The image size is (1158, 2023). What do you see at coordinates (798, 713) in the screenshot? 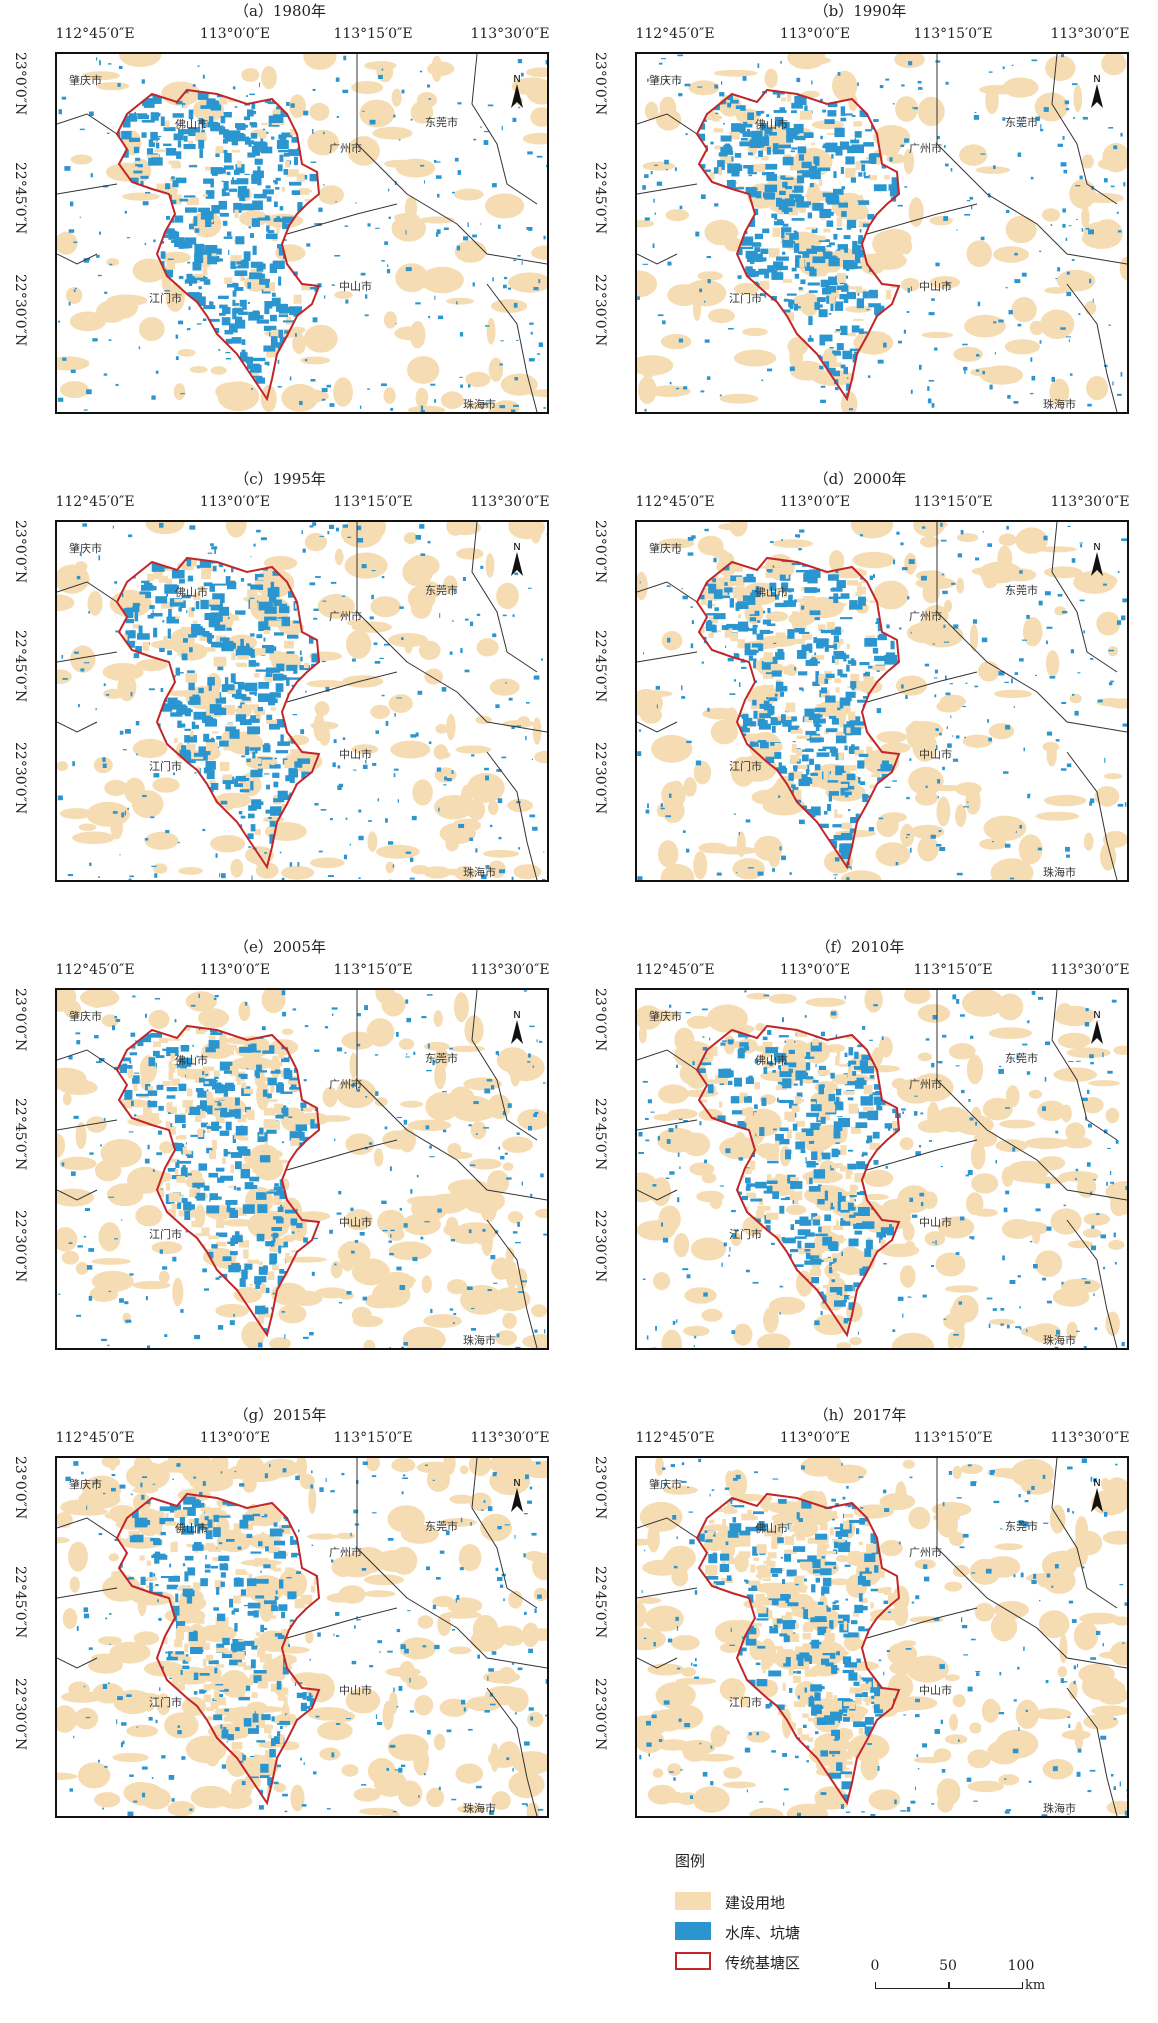
I see `traditional-pond-boundary` at bounding box center [798, 713].